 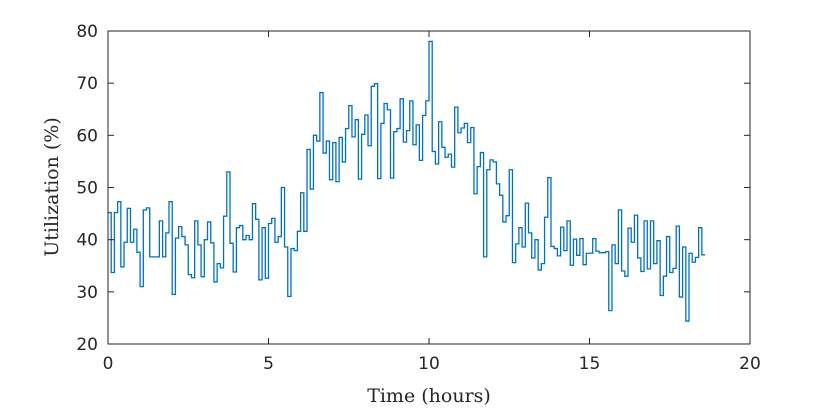 What do you see at coordinates (750, 364) in the screenshot?
I see `x-tick-label: 20` at bounding box center [750, 364].